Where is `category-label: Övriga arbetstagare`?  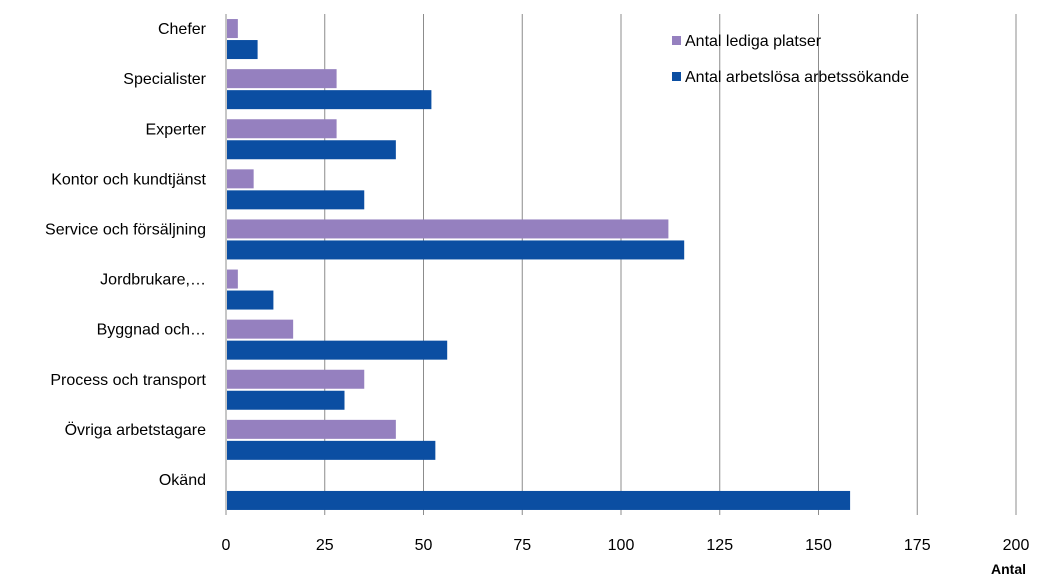
category-label: Övriga arbetstagare is located at coordinates (136, 430).